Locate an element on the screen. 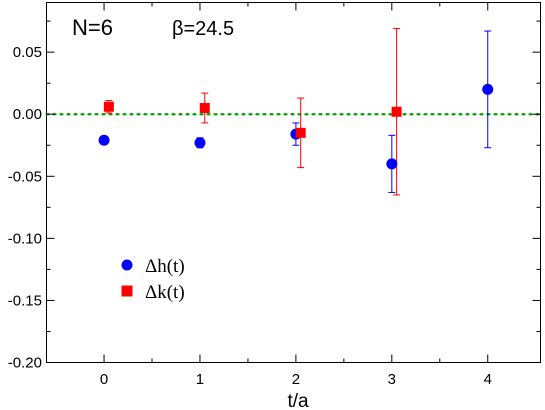 The image size is (545, 410). legend-marker-dh is located at coordinates (127, 265).